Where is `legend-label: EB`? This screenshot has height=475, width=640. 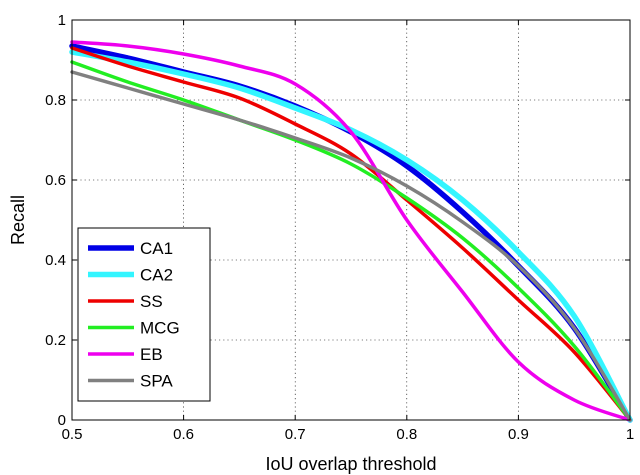 legend-label: EB is located at coordinates (151, 354).